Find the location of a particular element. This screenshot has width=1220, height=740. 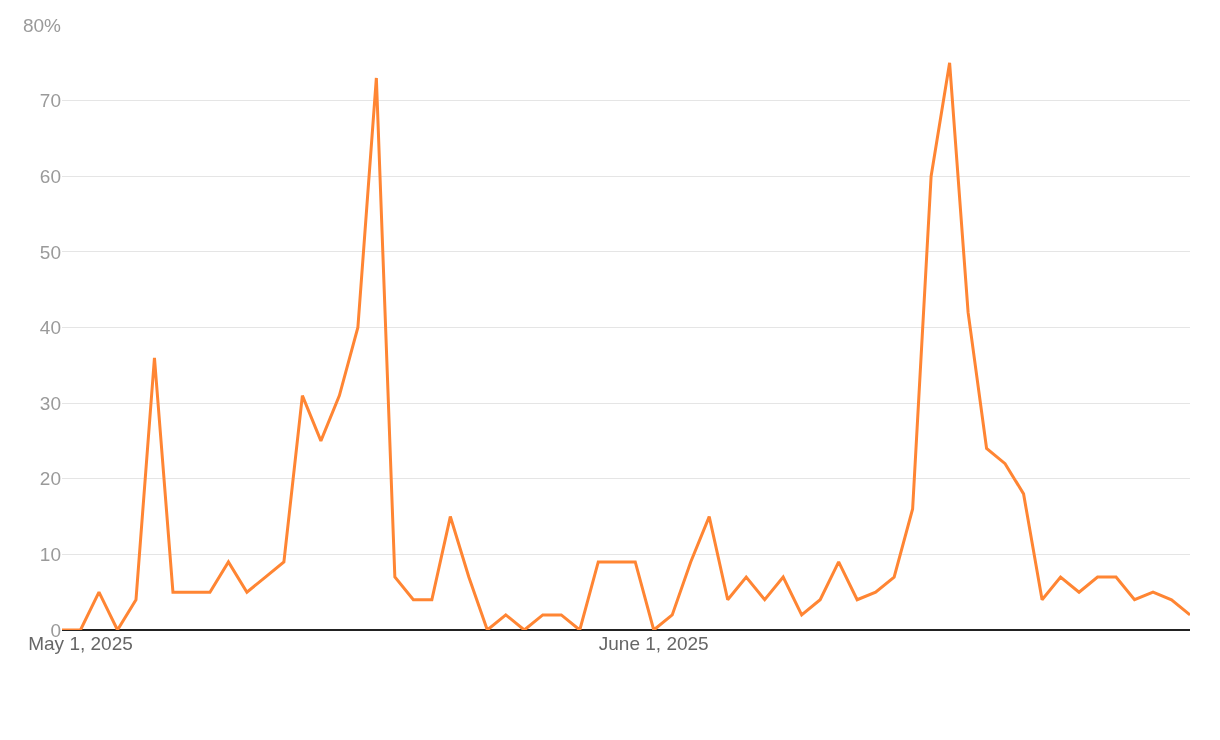

y-tick-label: 30 is located at coordinates (50, 403).